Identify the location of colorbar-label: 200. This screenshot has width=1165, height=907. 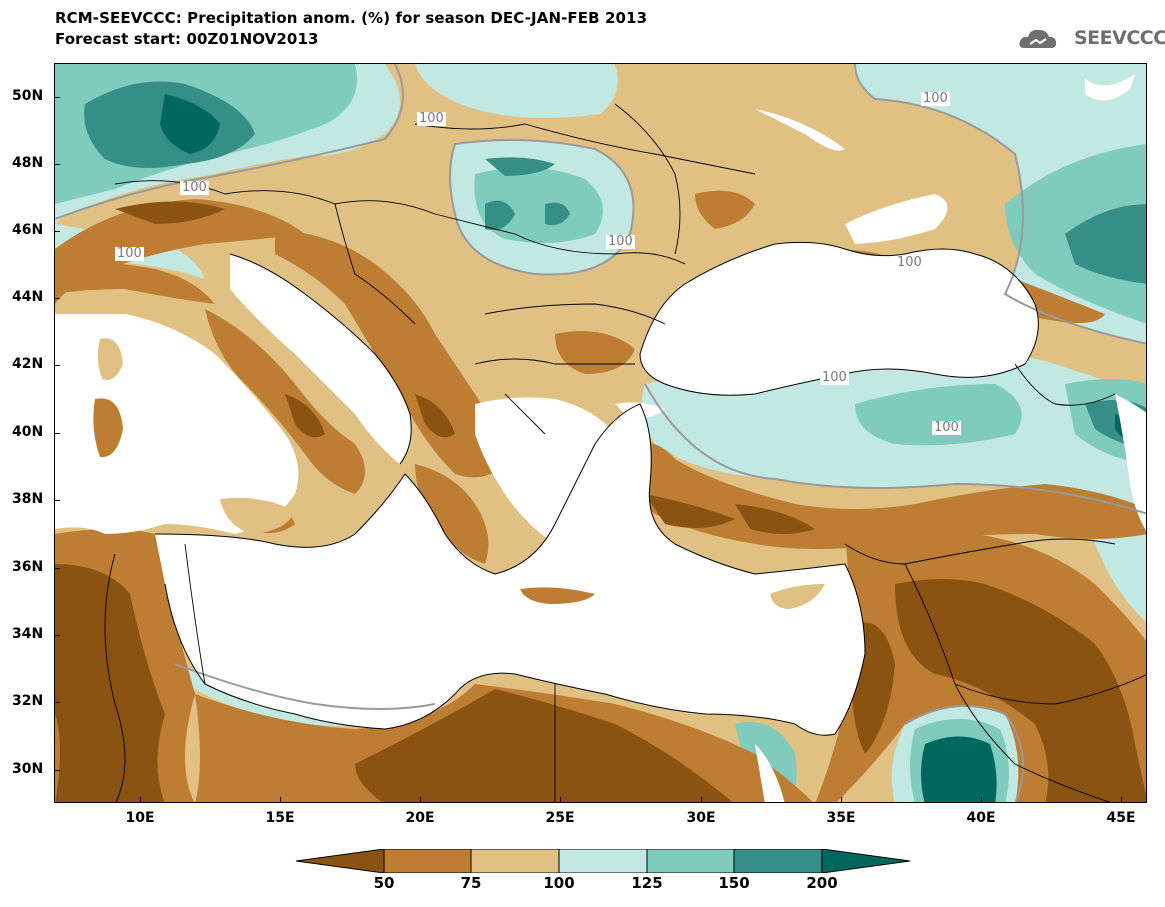
(822, 883).